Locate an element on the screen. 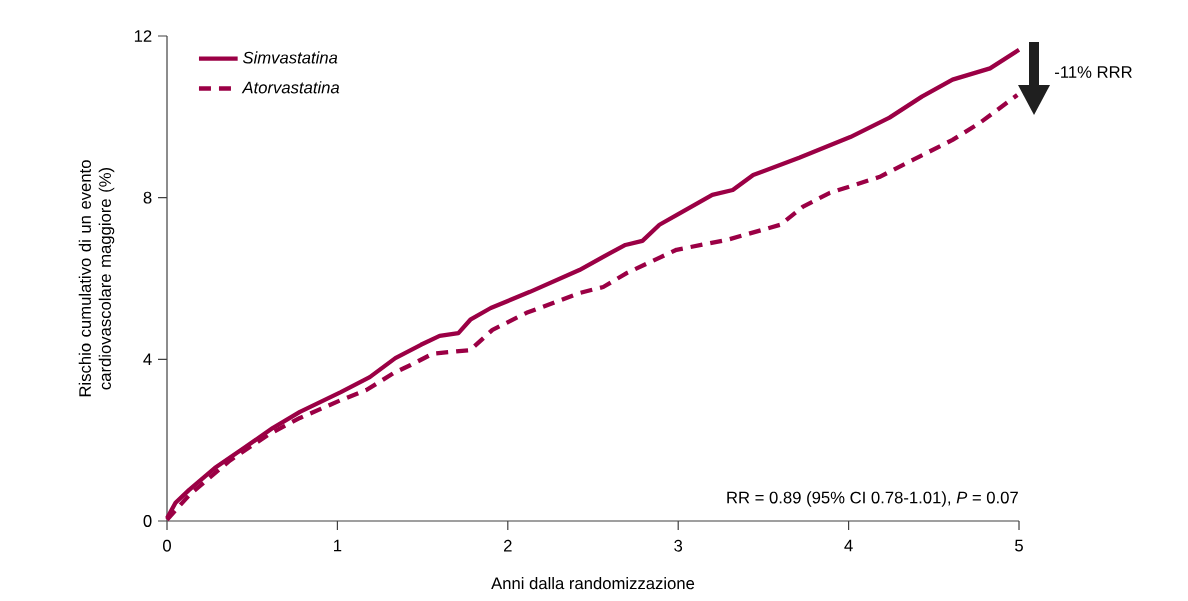 Image resolution: width=1188 pixels, height=601 pixels. x-tick-label: 3 is located at coordinates (678, 545).